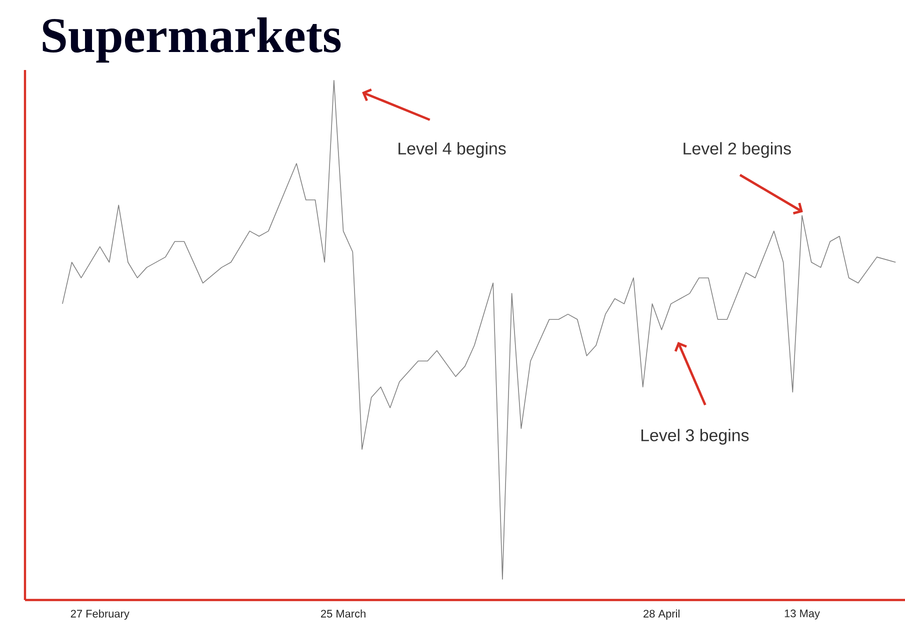 The image size is (905, 642). What do you see at coordinates (802, 615) in the screenshot?
I see `x-tick-label: 13 May` at bounding box center [802, 615].